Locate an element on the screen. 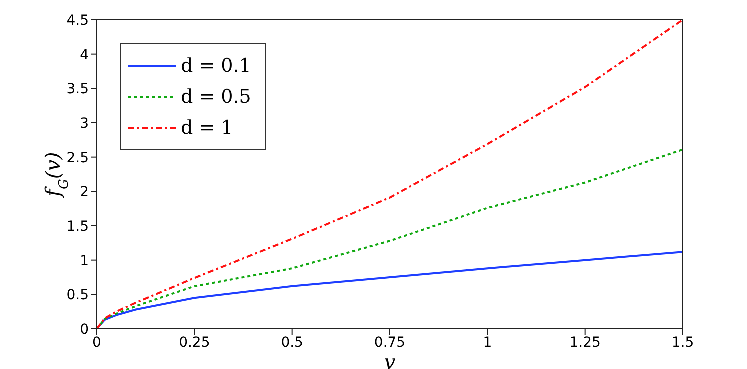 The height and width of the screenshot is (369, 747). x-tick-label: 0.5 is located at coordinates (292, 342).